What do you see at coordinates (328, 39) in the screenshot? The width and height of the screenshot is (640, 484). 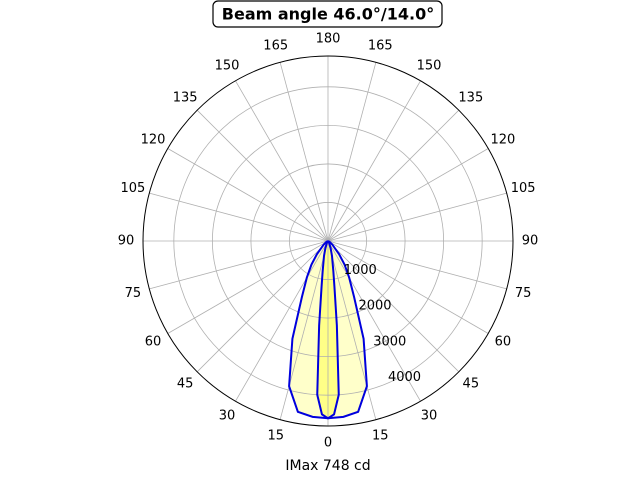 I see `theta-tick-label: 180` at bounding box center [328, 39].